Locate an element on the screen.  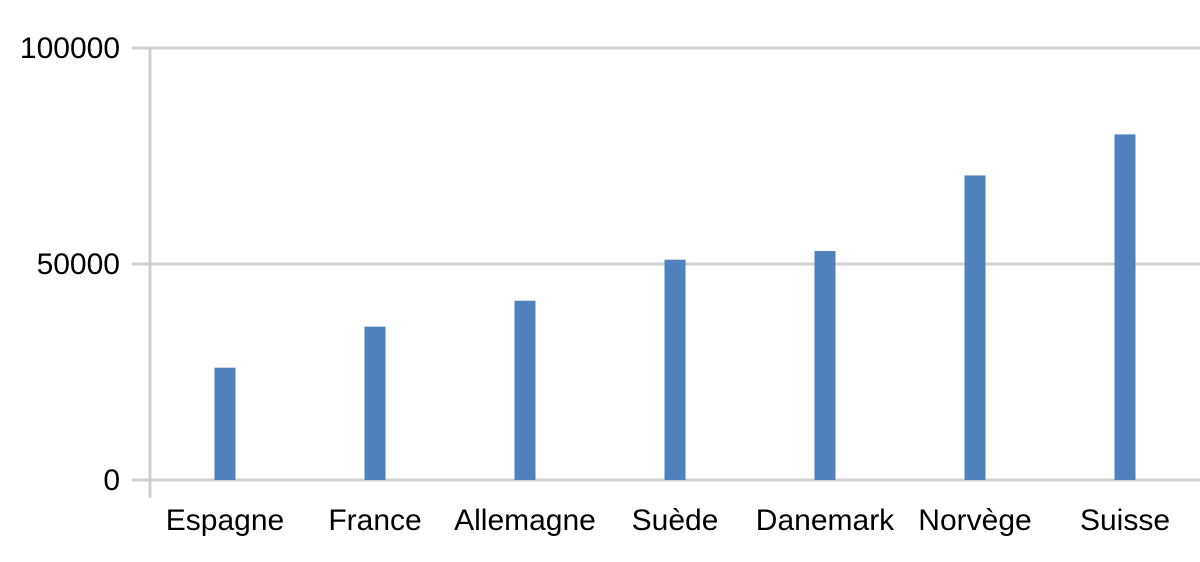
x-tick-label: Suède is located at coordinates (675, 520).